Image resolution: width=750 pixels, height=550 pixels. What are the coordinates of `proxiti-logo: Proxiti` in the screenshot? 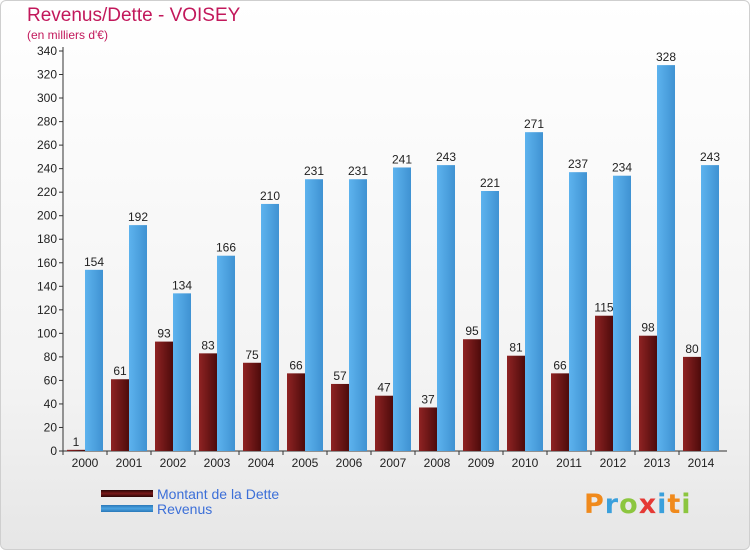 It's located at (638, 504).